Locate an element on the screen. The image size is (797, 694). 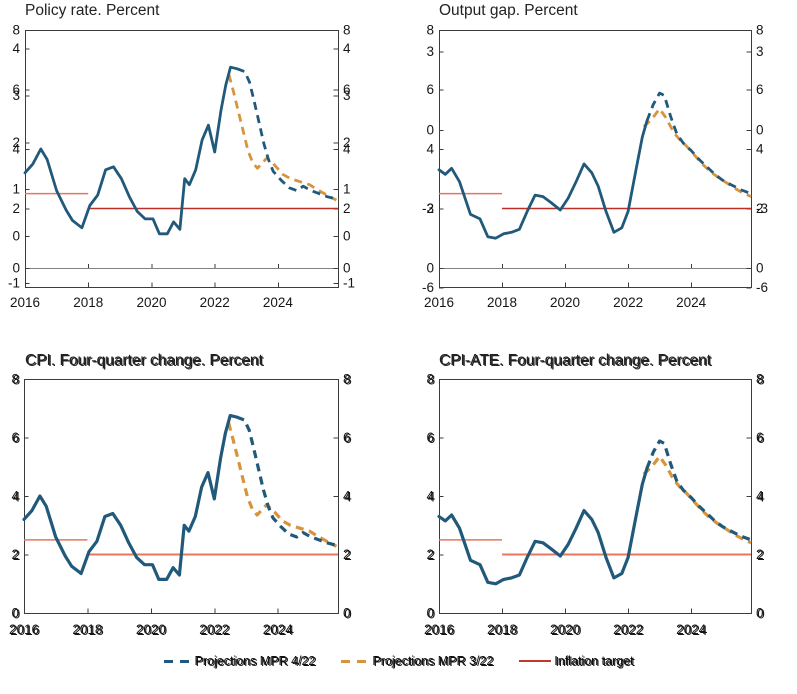
legend-label-mpr422: Projections MPR 4/22 is located at coordinates (255, 661).